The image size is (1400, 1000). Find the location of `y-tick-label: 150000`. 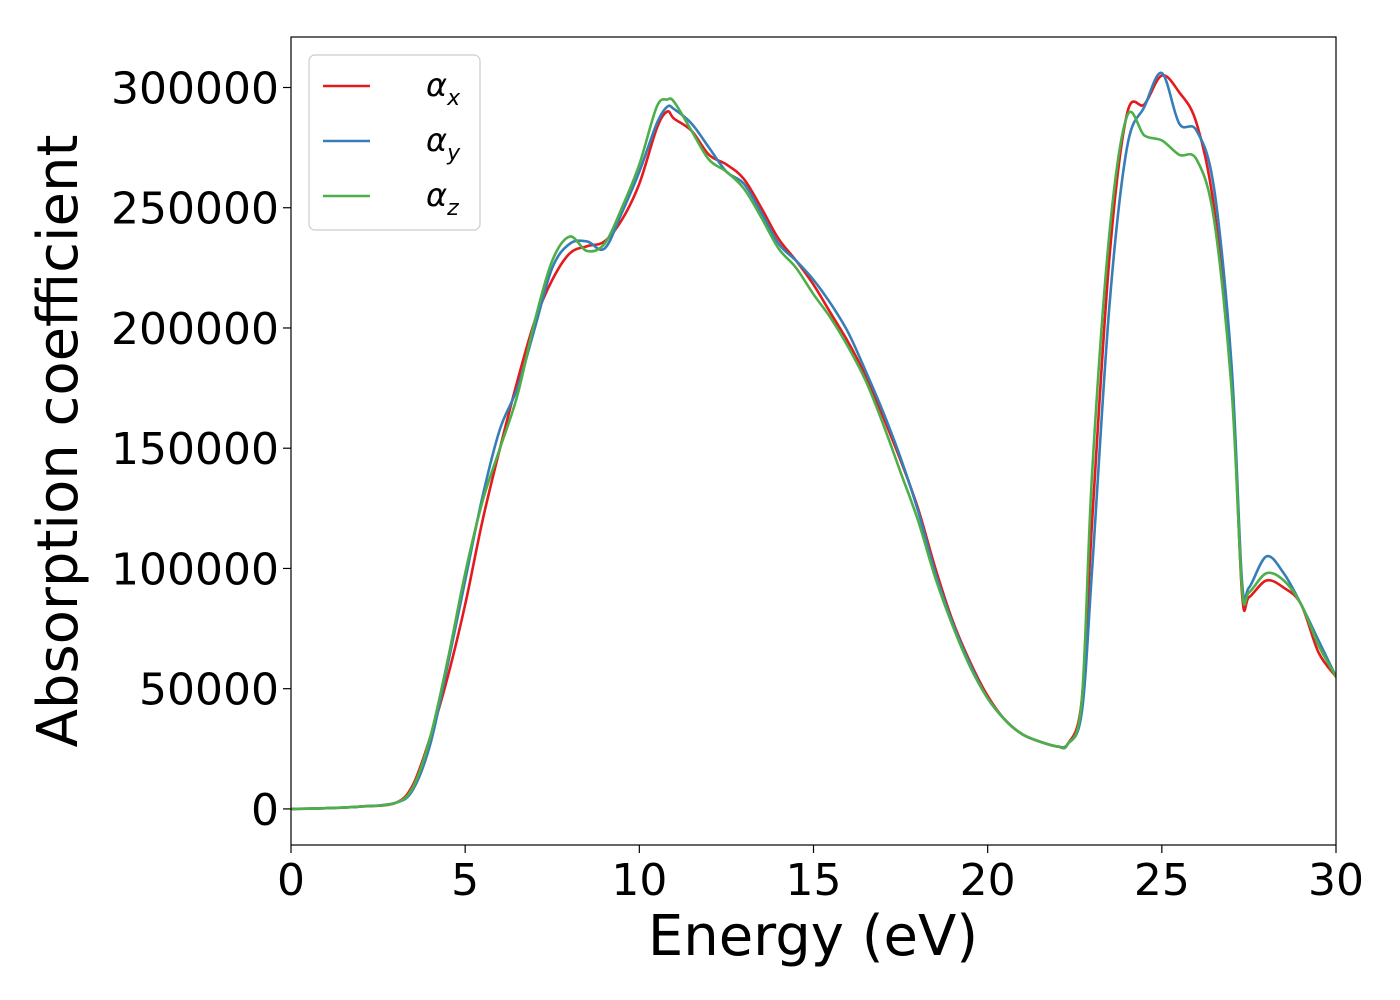

y-tick-label: 150000 is located at coordinates (195, 449).